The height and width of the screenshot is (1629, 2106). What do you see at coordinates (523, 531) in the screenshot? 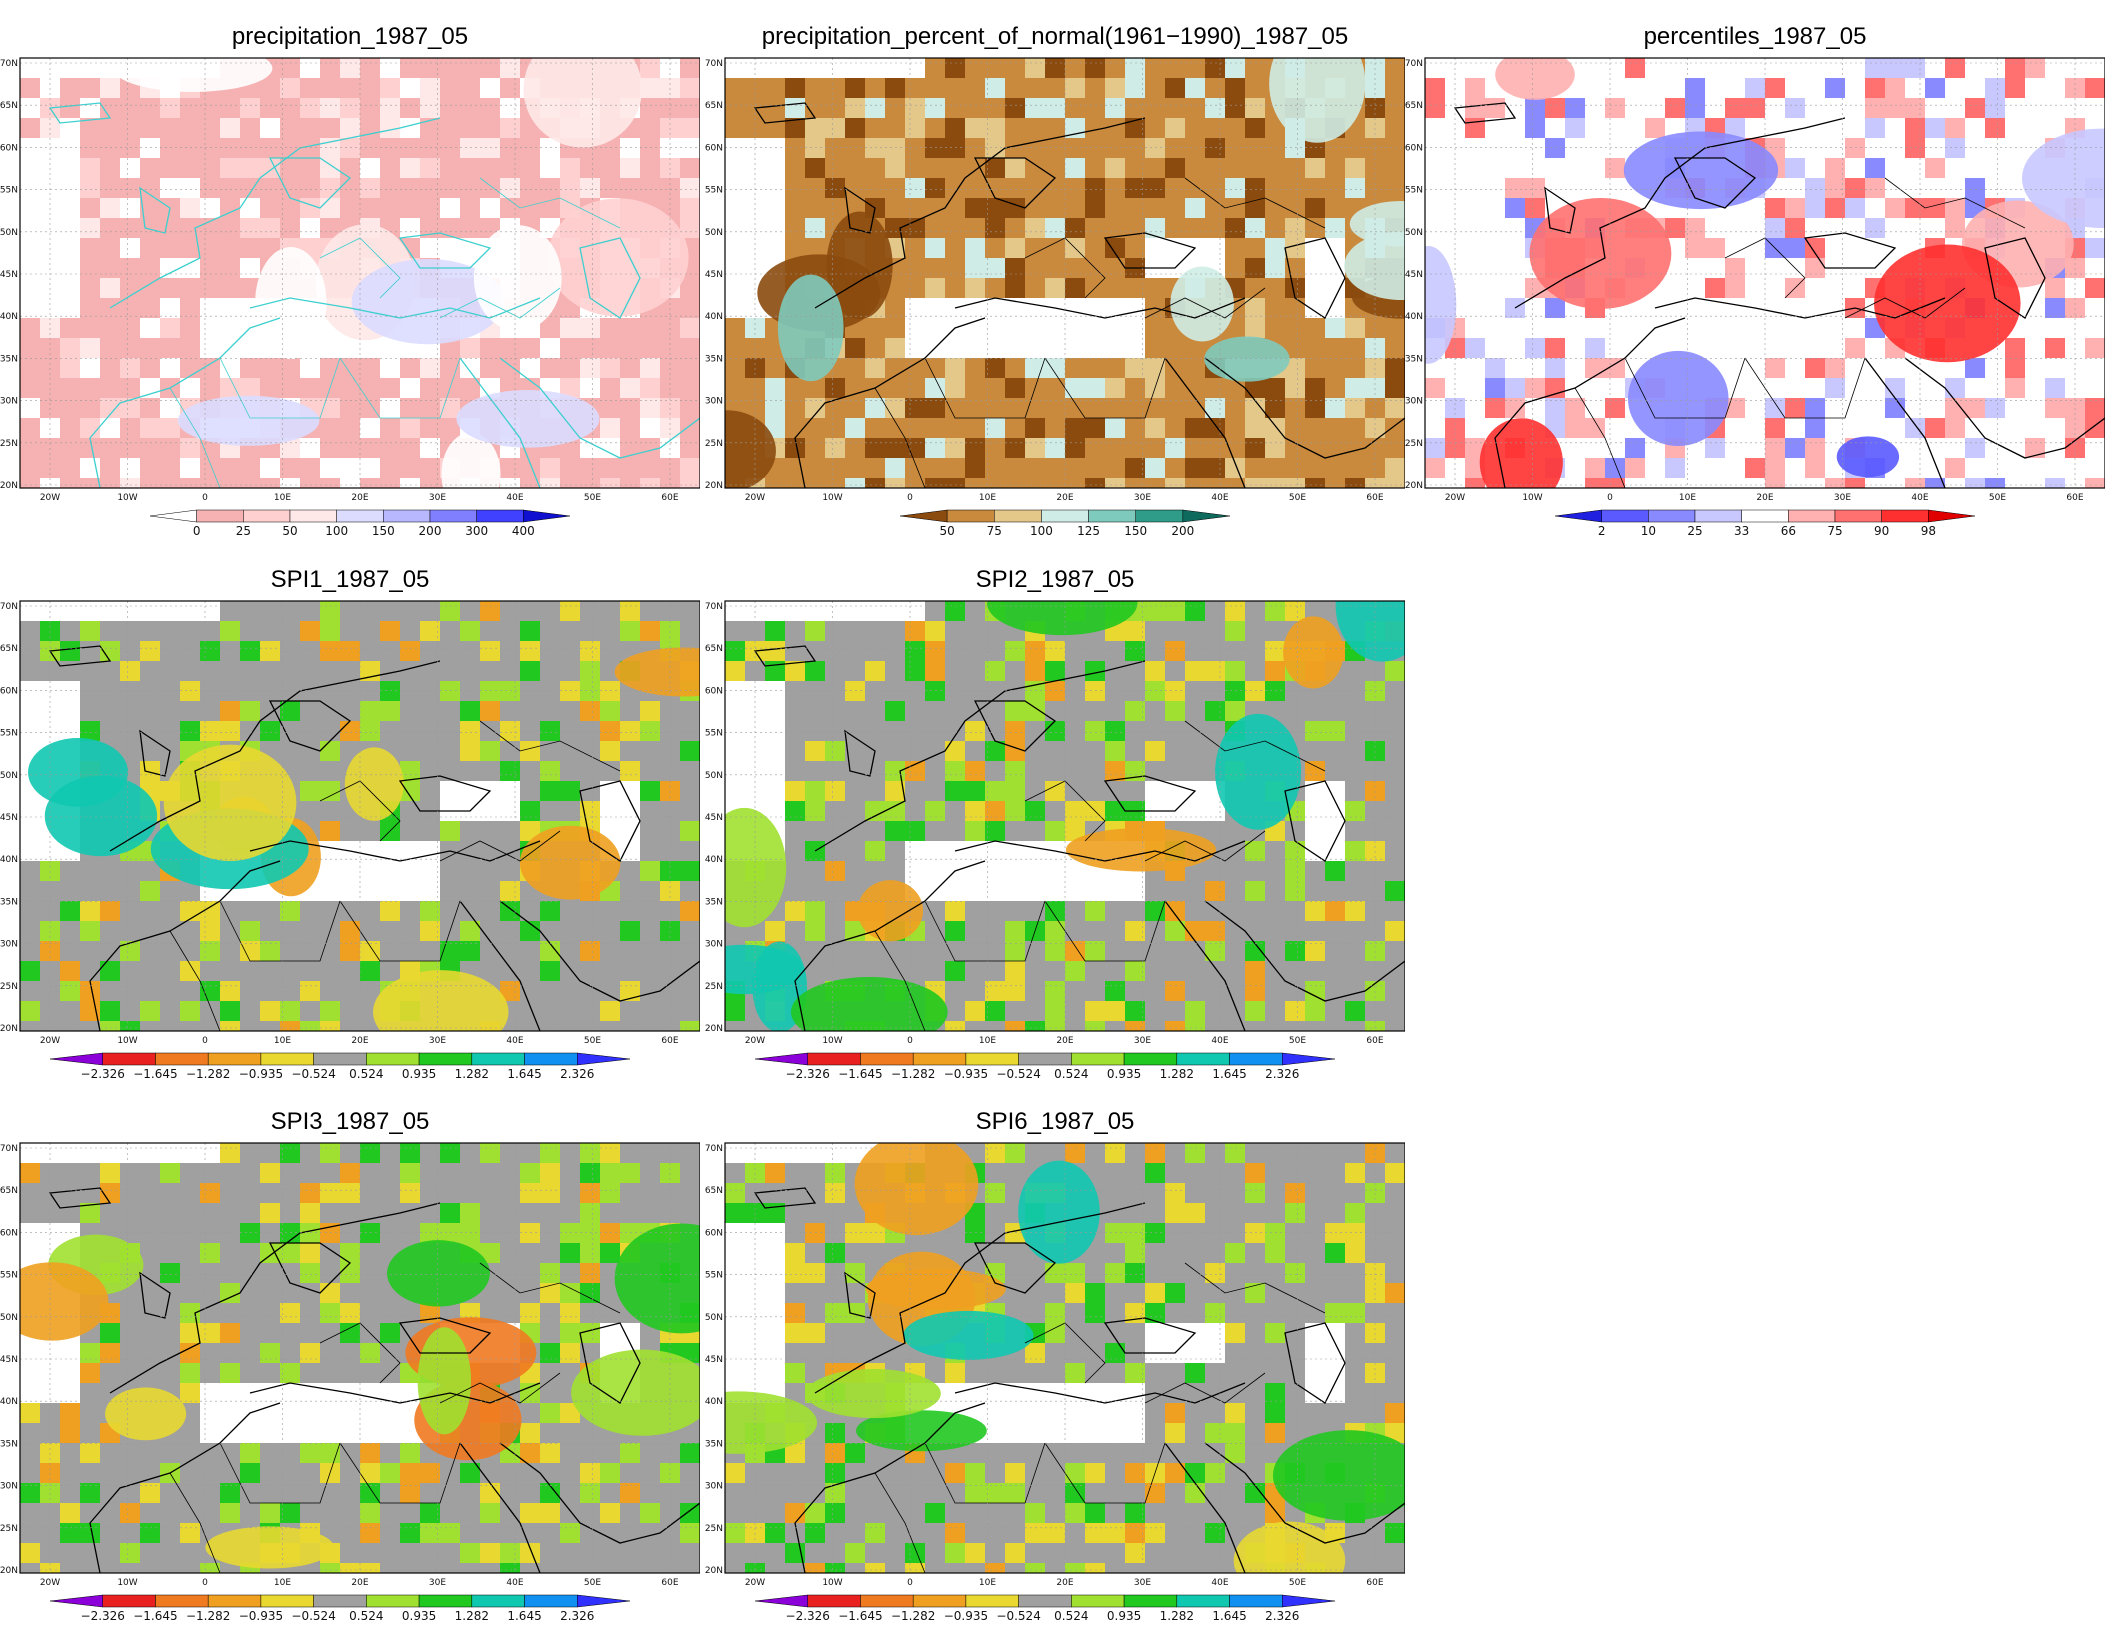
I see `colorbar-label: 400` at bounding box center [523, 531].